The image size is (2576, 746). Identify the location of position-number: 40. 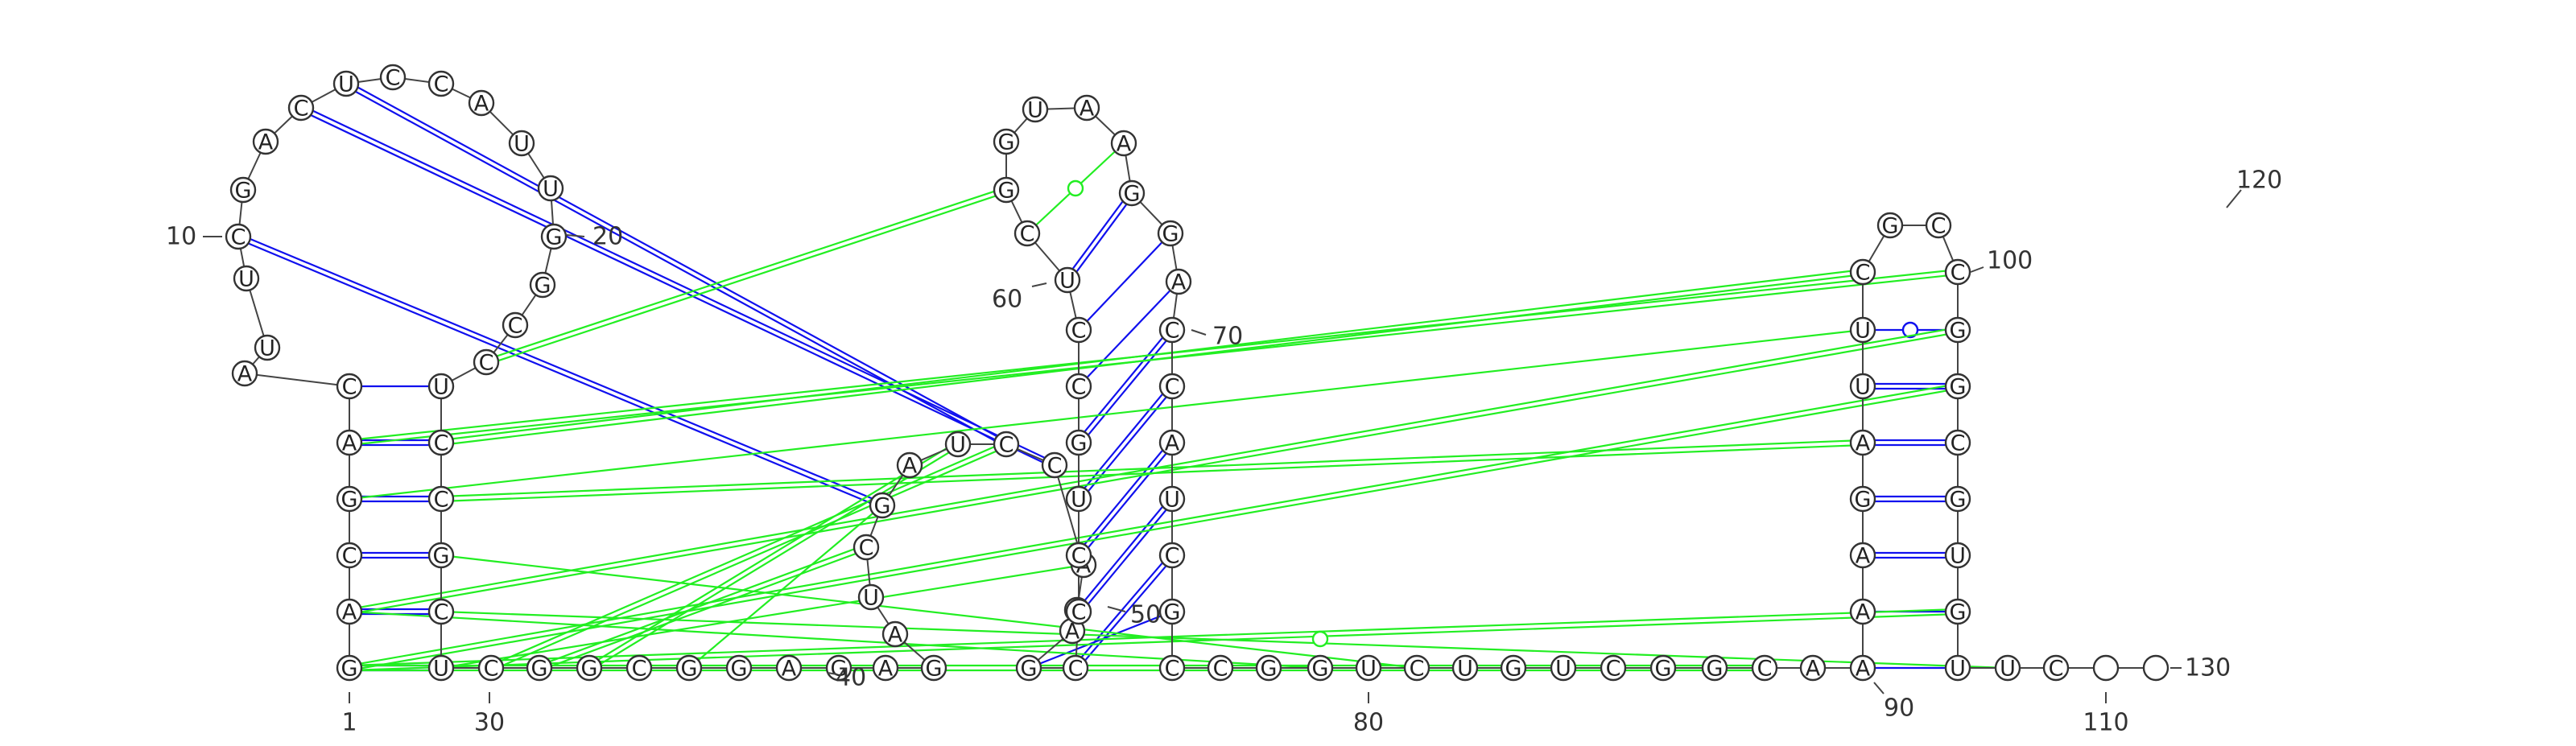
(851, 678).